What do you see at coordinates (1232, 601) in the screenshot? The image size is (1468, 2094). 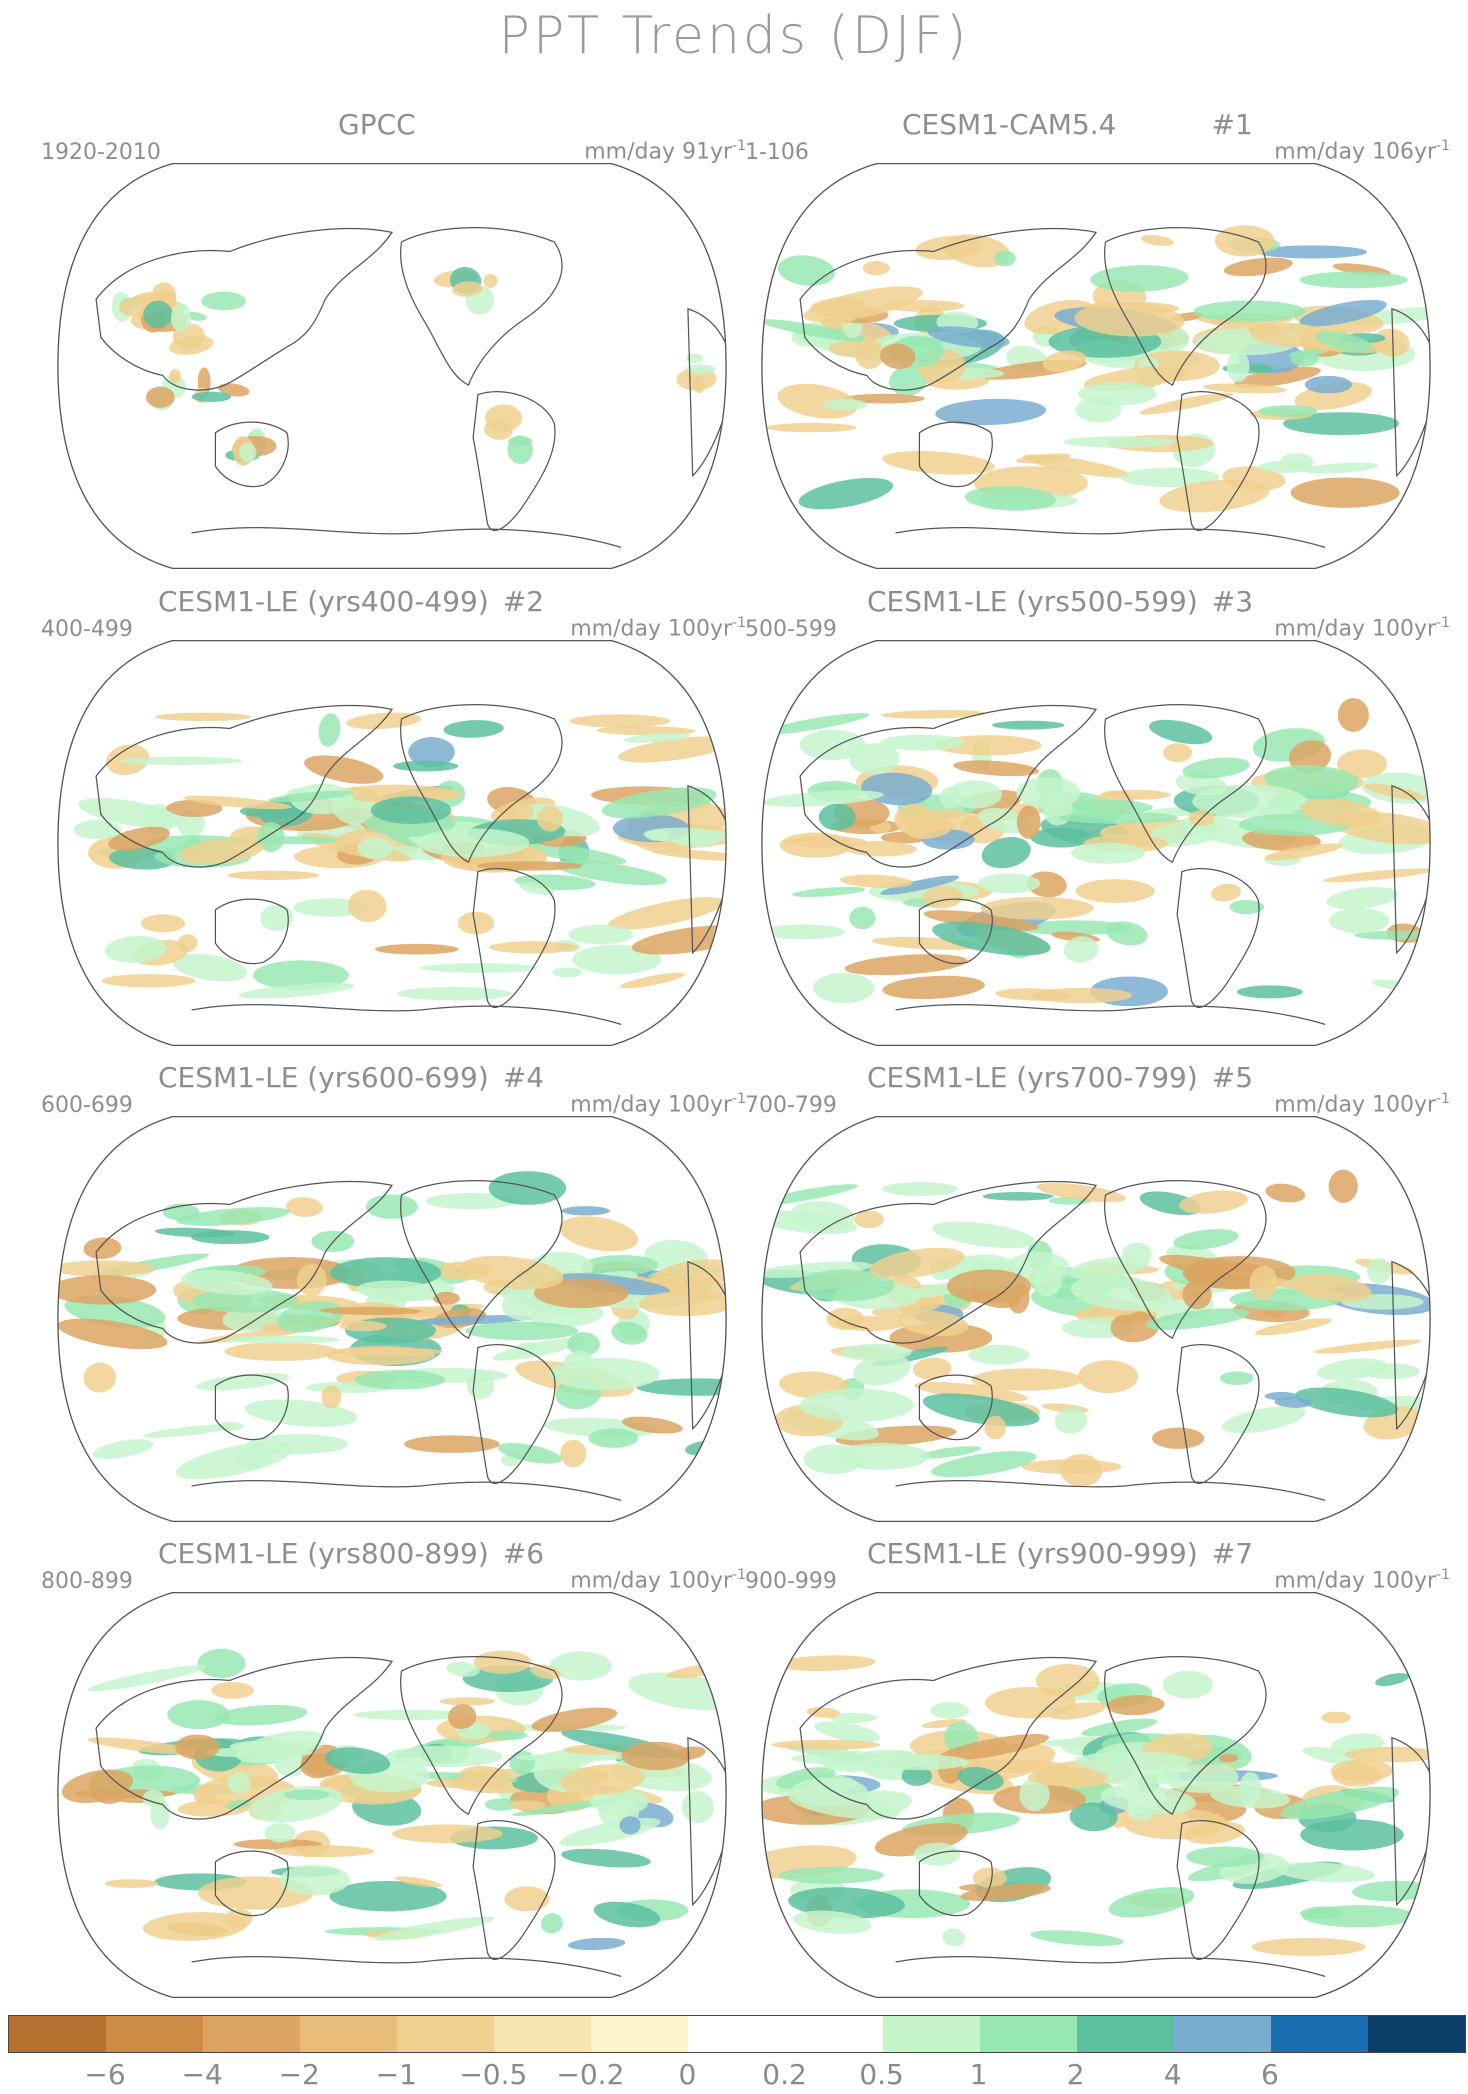 I see `panel-number: #3` at bounding box center [1232, 601].